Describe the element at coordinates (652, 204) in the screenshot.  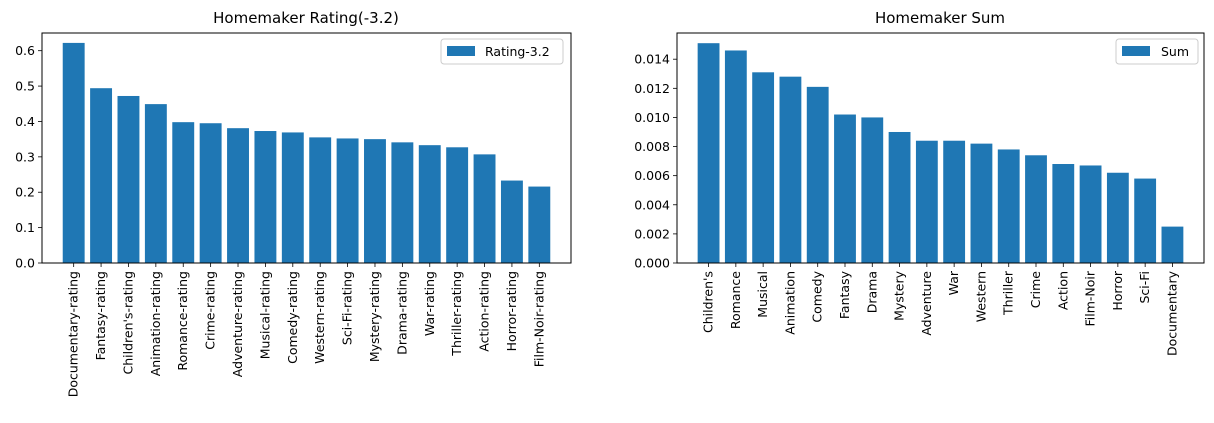
I see `y-tick-label: 0.004` at that location.